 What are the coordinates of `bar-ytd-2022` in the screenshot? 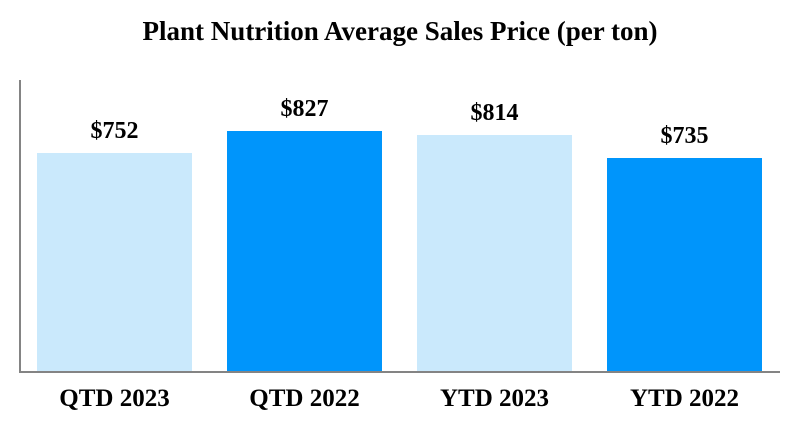 It's located at (684, 264).